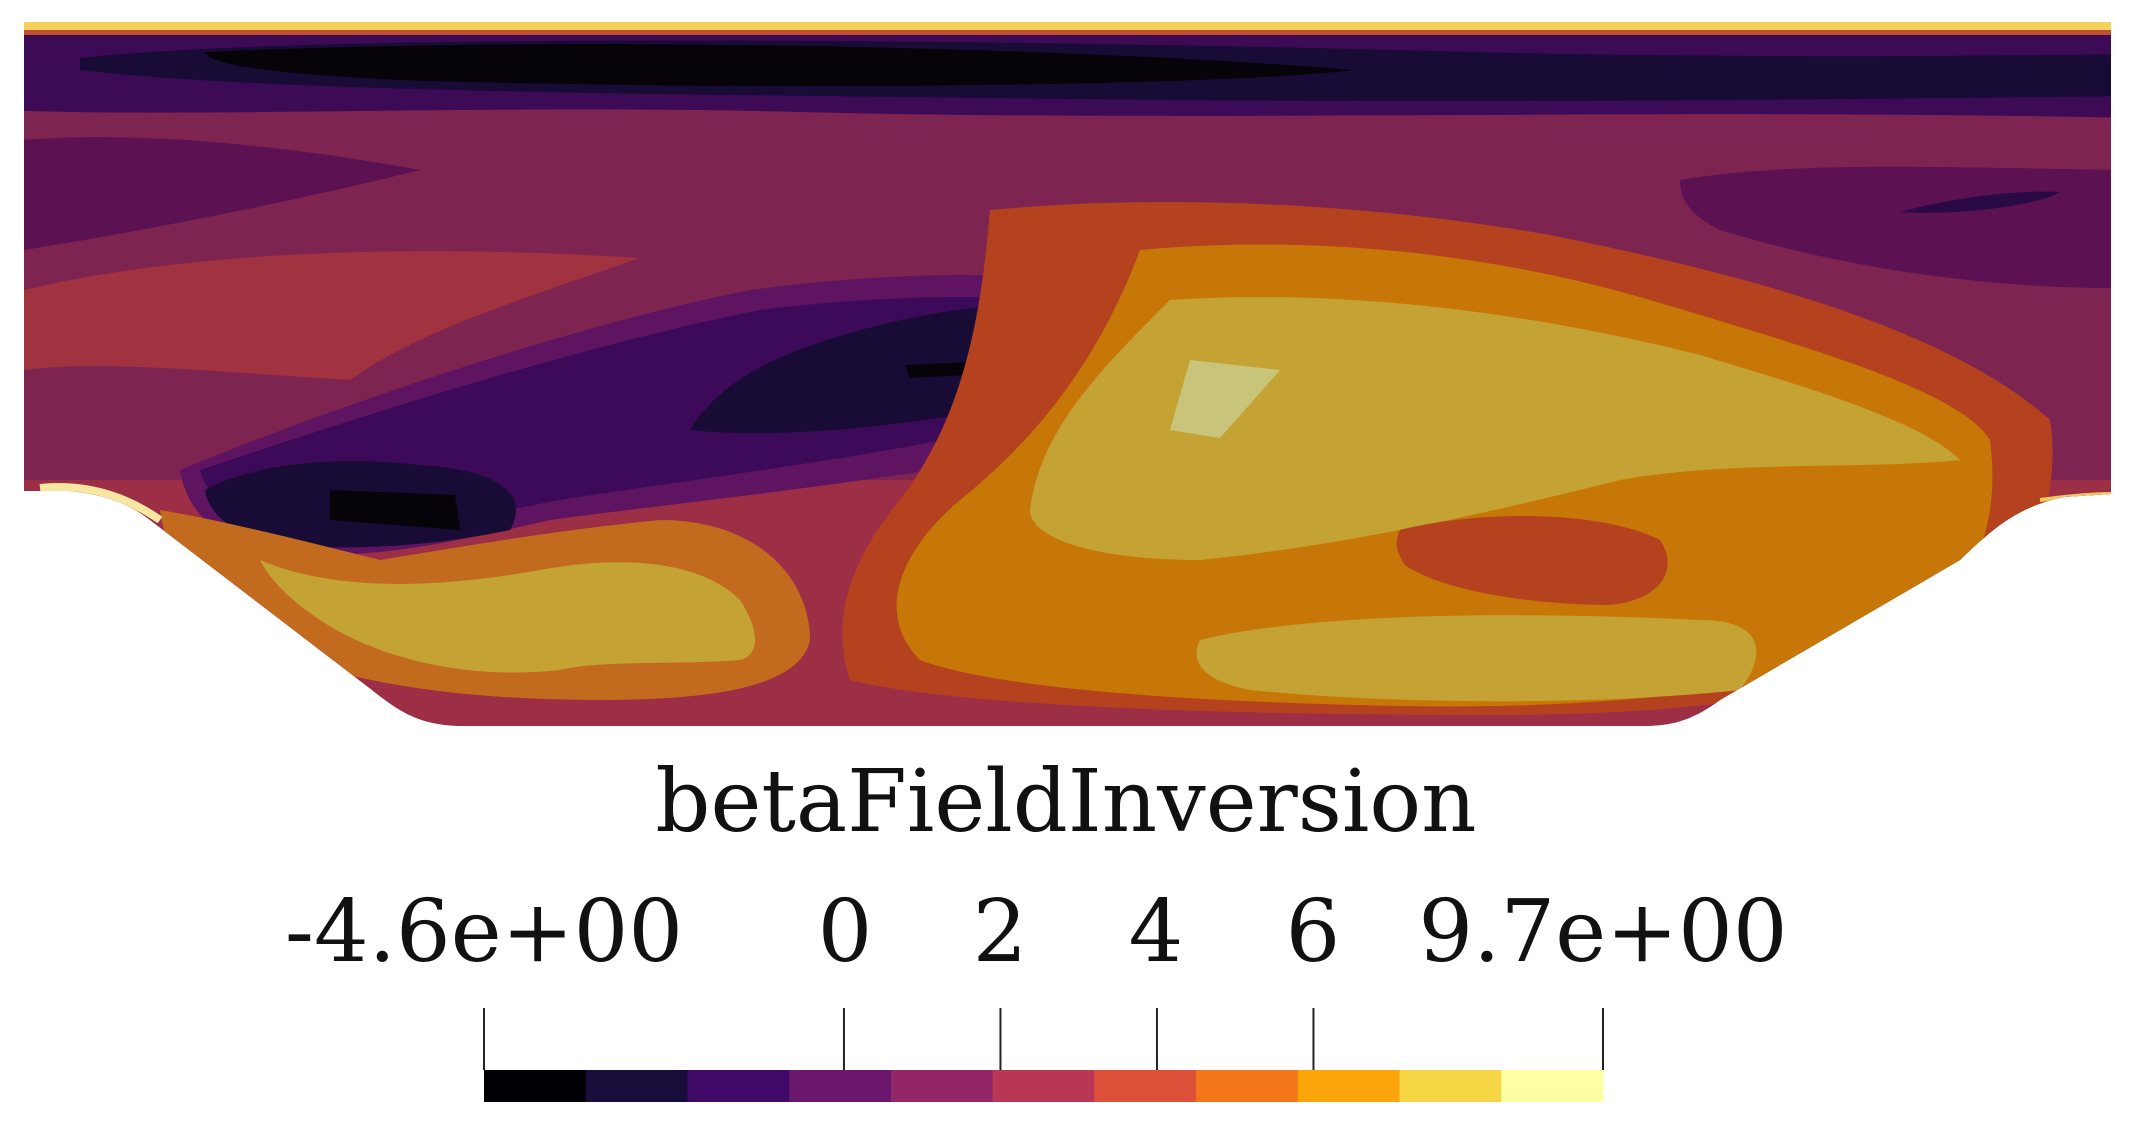 Image resolution: width=2132 pixels, height=1132 pixels. What do you see at coordinates (507, 616) in the screenshot?
I see `bottom-left-yellow-lobe` at bounding box center [507, 616].